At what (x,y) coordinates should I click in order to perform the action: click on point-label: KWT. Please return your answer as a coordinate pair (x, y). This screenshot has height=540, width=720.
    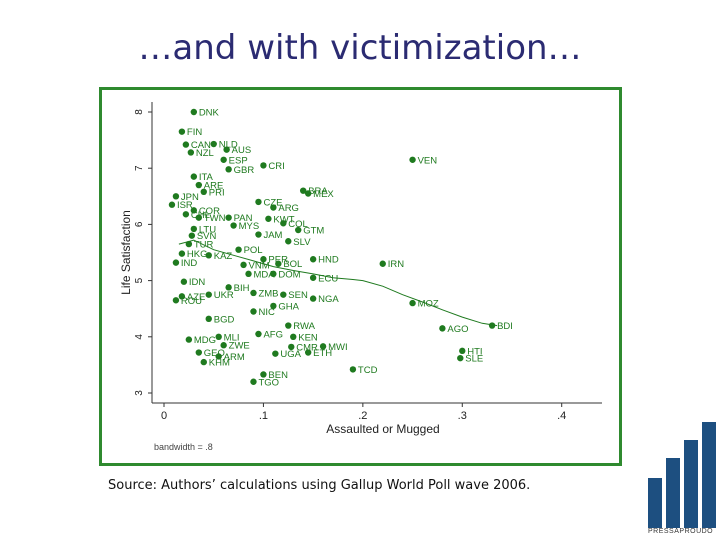
    Looking at the image, I should click on (283, 219).